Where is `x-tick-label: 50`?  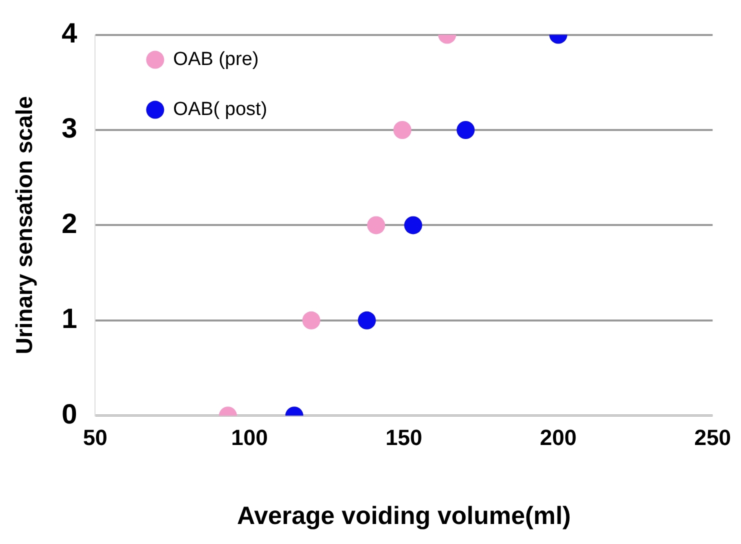
x-tick-label: 50 is located at coordinates (95, 437).